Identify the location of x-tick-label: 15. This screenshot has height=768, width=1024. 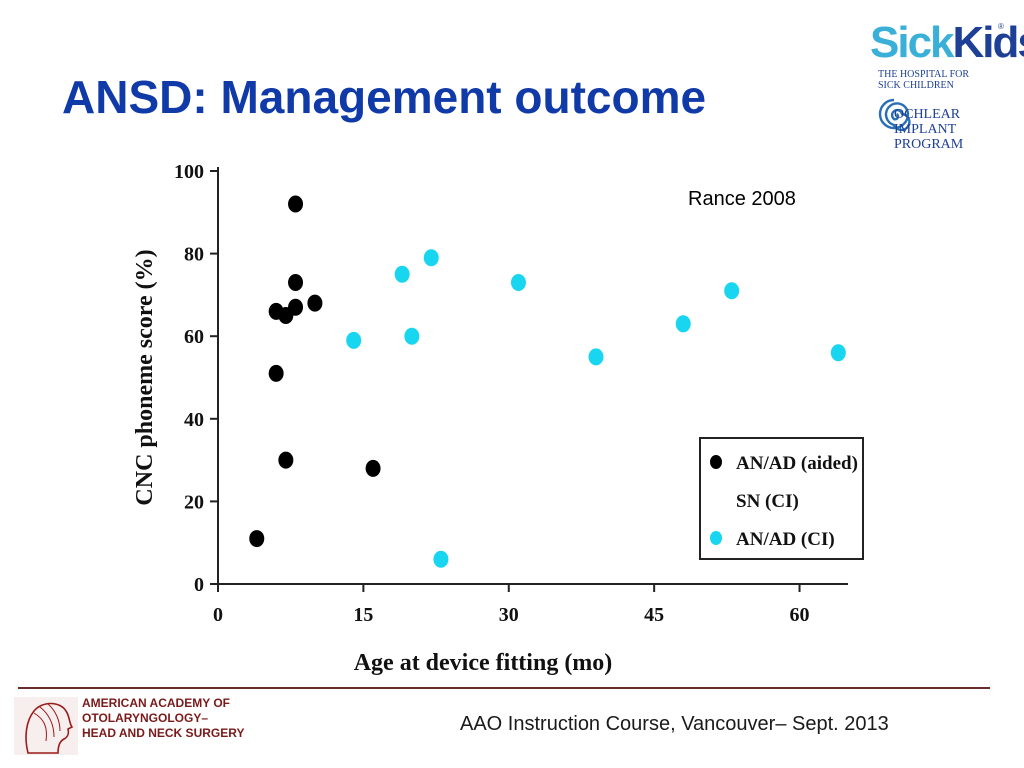
(363, 615).